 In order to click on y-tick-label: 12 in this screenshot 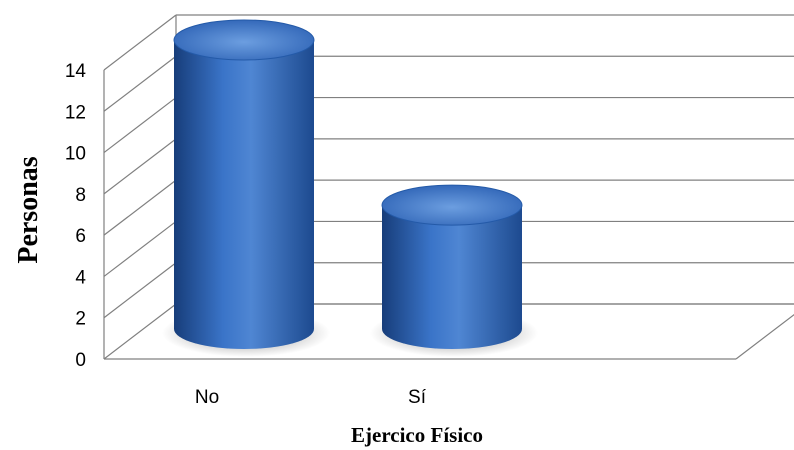, I will do `click(75, 112)`.